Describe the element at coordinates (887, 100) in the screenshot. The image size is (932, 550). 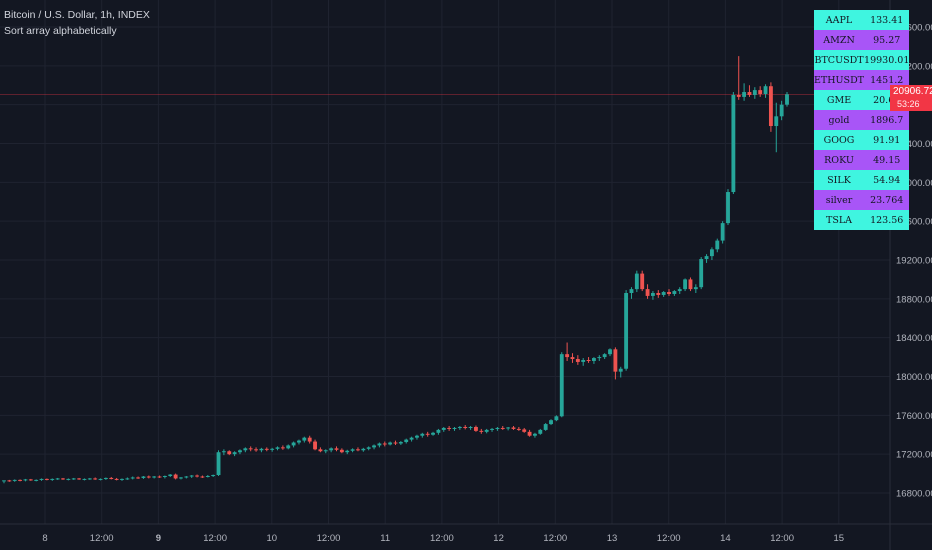
I see `watchlist-value: 20.63` at that location.